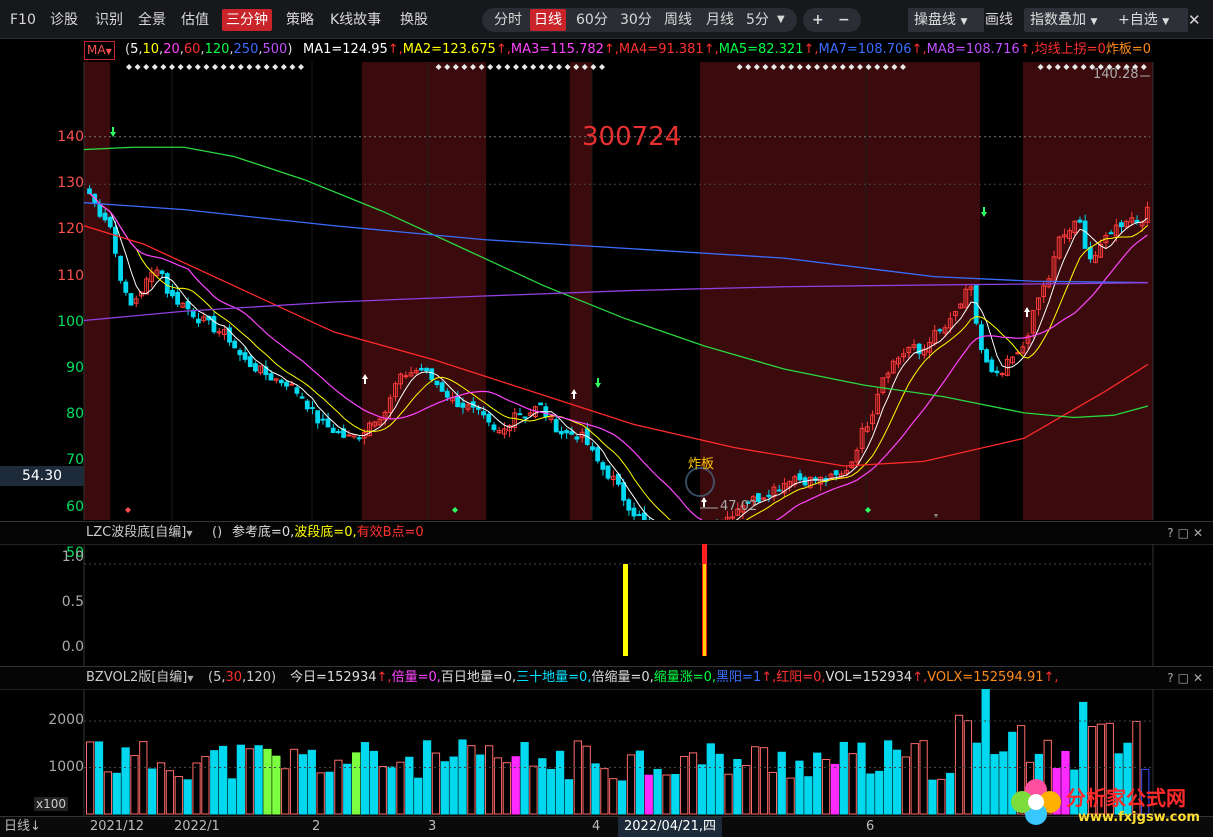 The width and height of the screenshot is (1213, 837). What do you see at coordinates (22, 826) in the screenshot?
I see `period-mode: 日线↓` at bounding box center [22, 826].